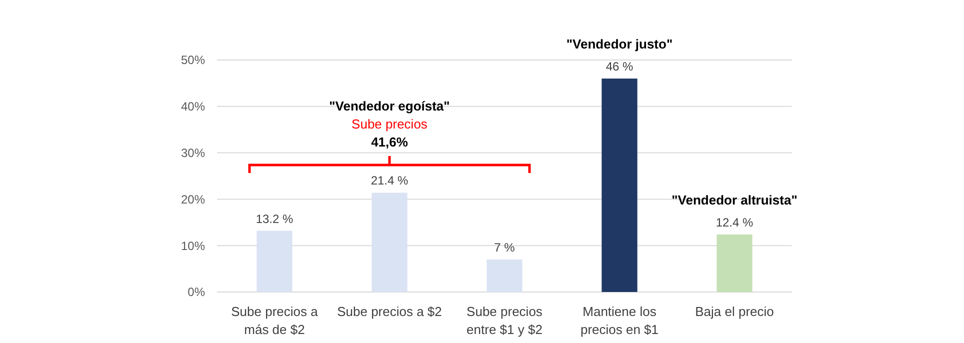 Image resolution: width=964 pixels, height=343 pixels. What do you see at coordinates (275, 320) in the screenshot?
I see `x-tick-label: Sube precios a más de $2` at bounding box center [275, 320].